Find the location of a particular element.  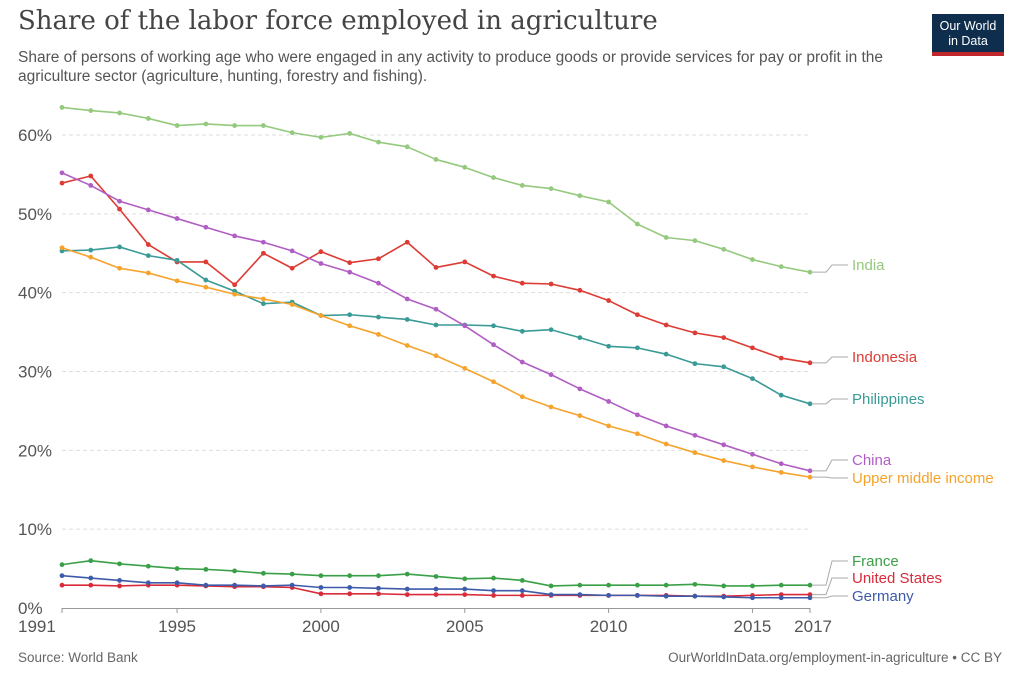

data-point-philippines-2001 is located at coordinates (350, 315).